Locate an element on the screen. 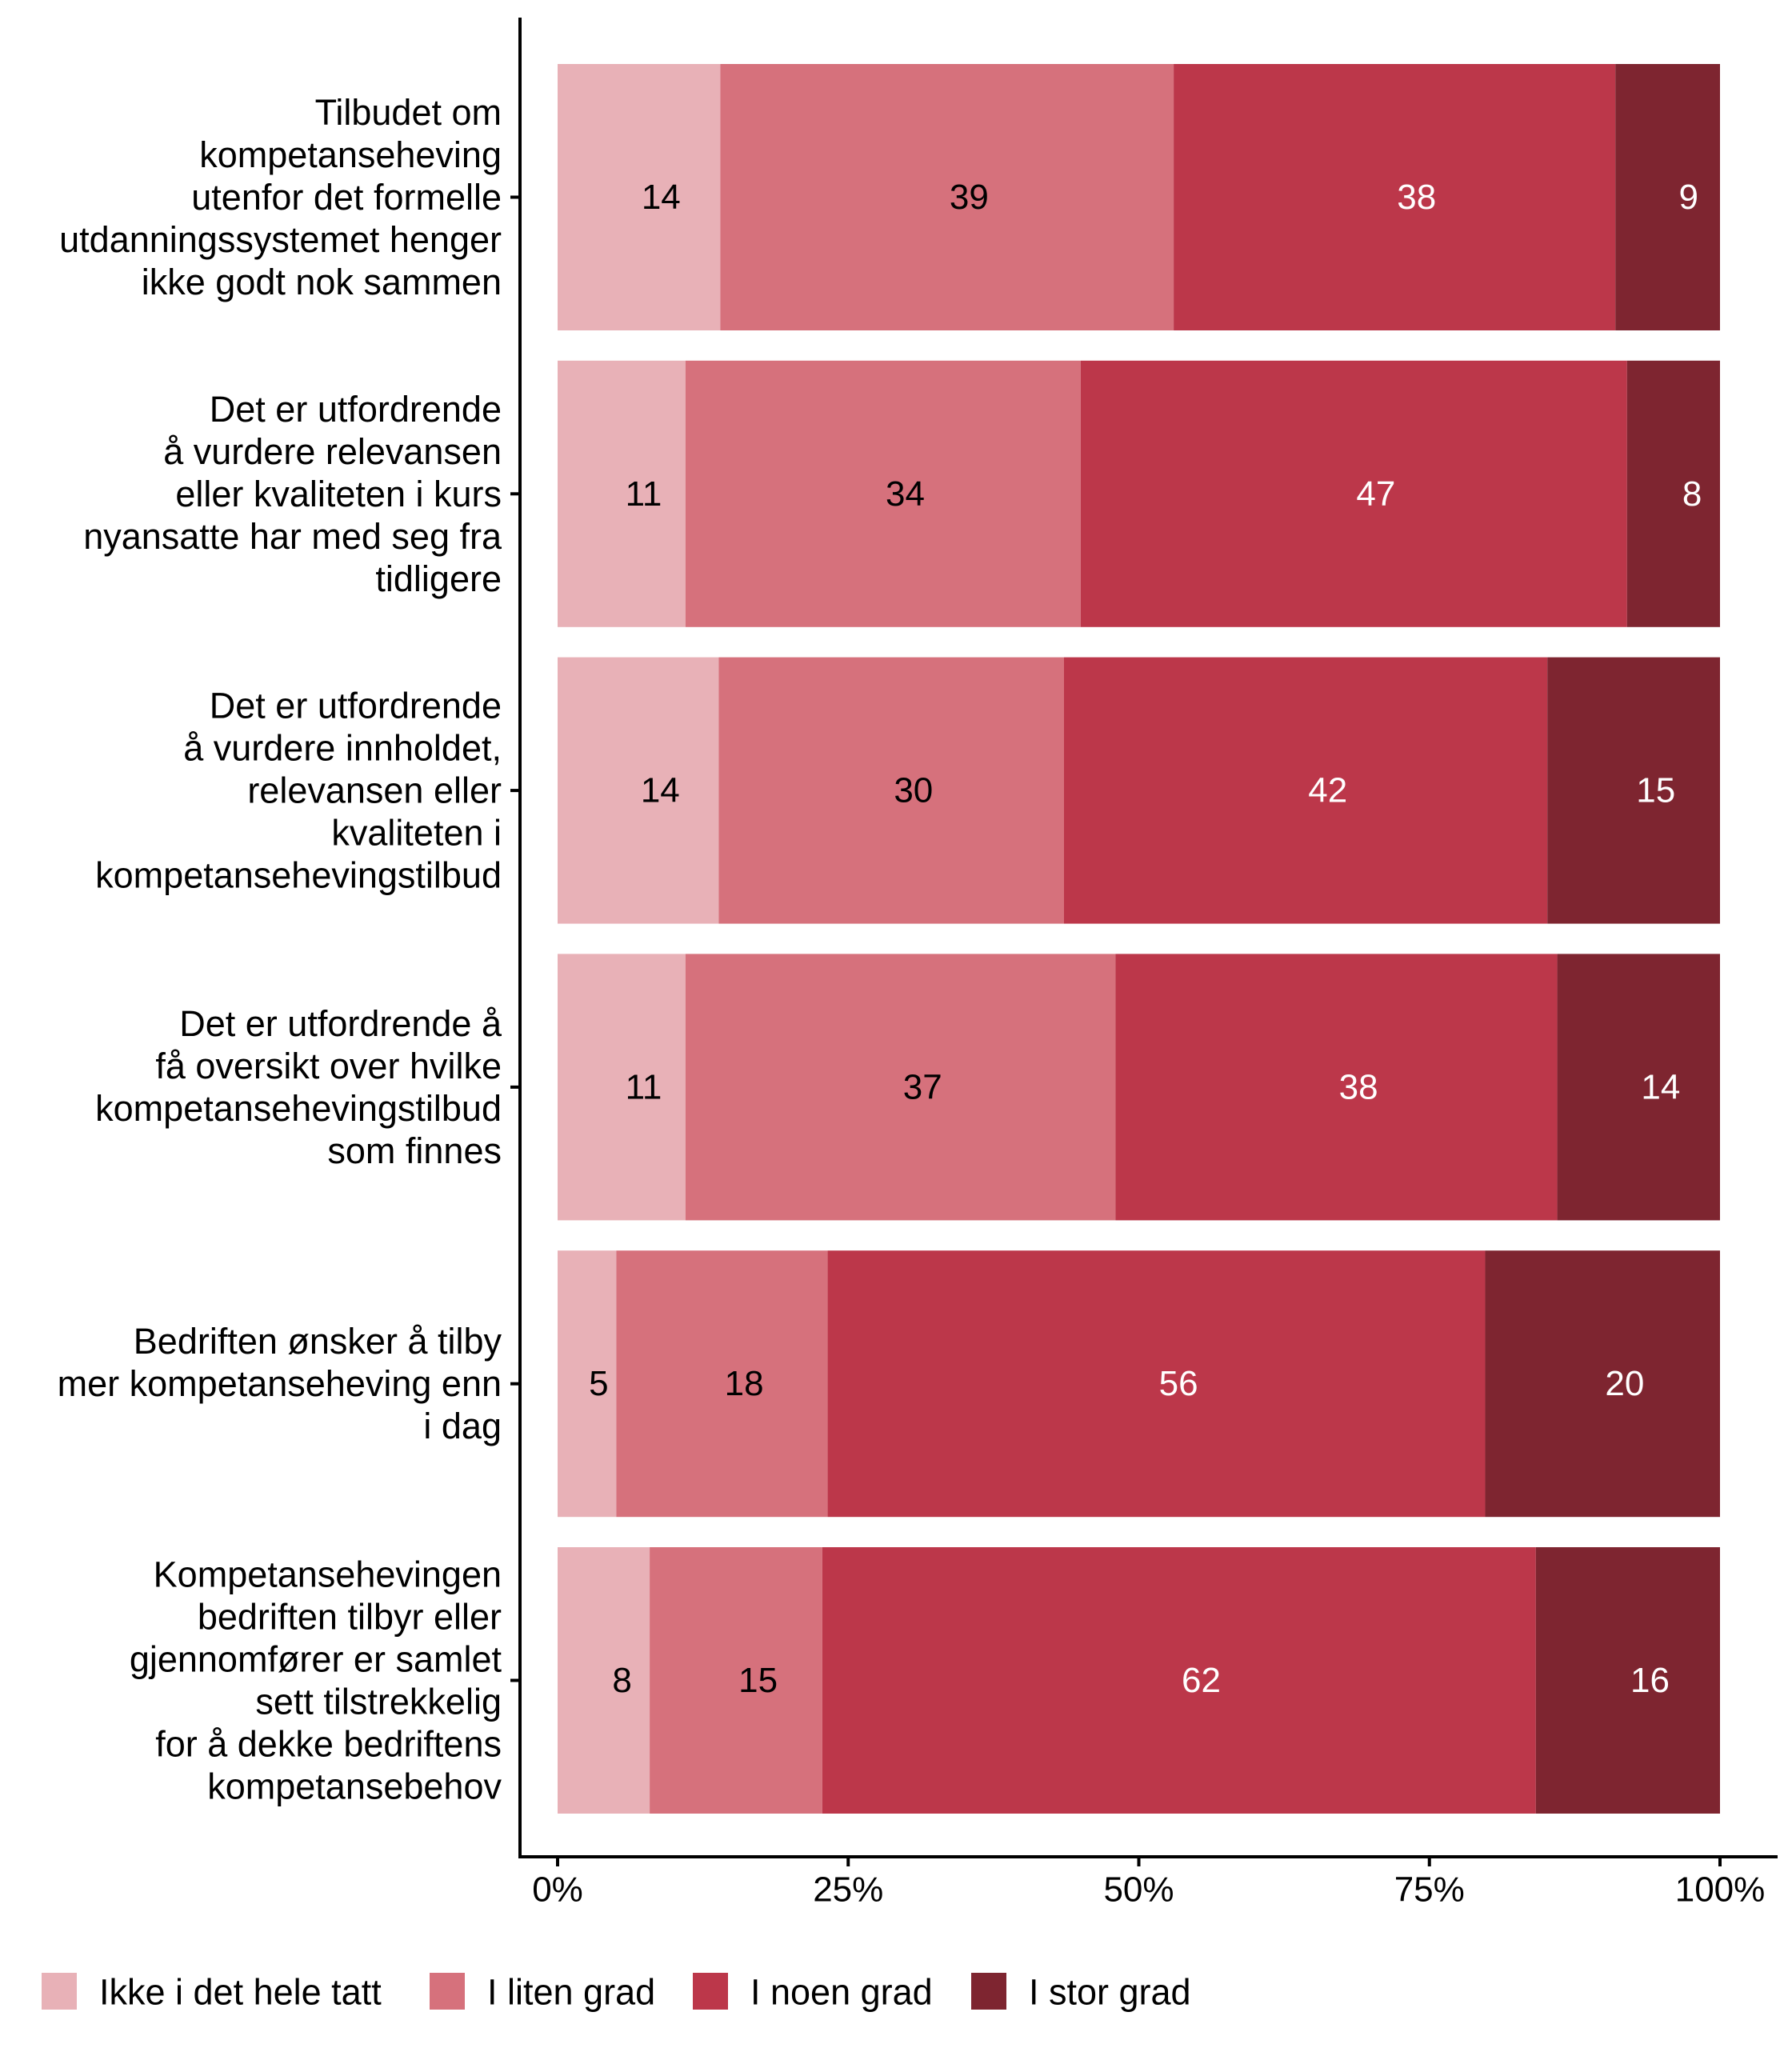 The width and height of the screenshot is (1792, 2048). category-label-line: Bedriften ønsker å tilby is located at coordinates (318, 1341).